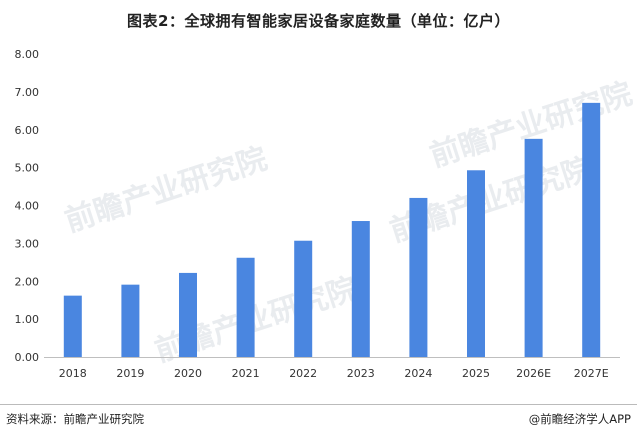 The height and width of the screenshot is (438, 637). I want to click on x-tick-label: 2026E, so click(533, 373).